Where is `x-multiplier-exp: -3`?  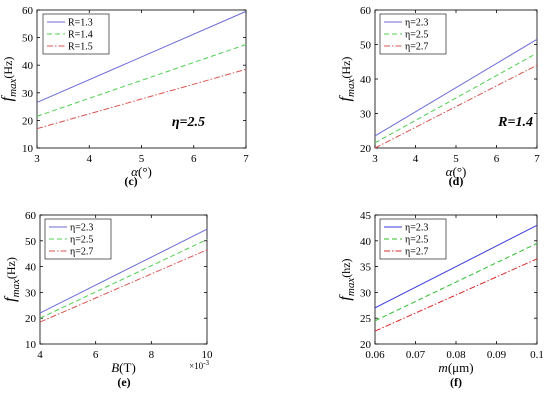
x-multiplier-exp: -3 is located at coordinates (206, 363).